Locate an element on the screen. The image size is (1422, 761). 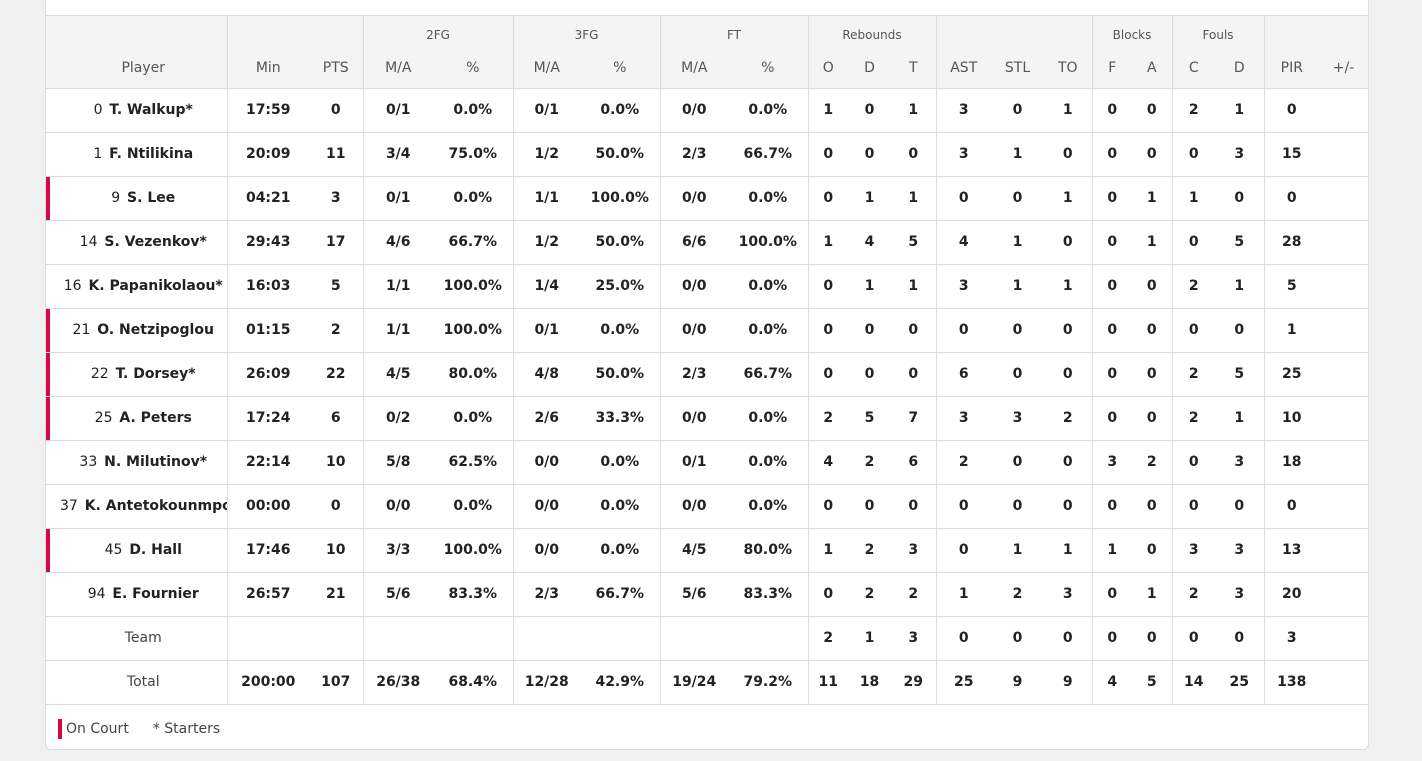
player-name: A. Peters is located at coordinates (155, 418).